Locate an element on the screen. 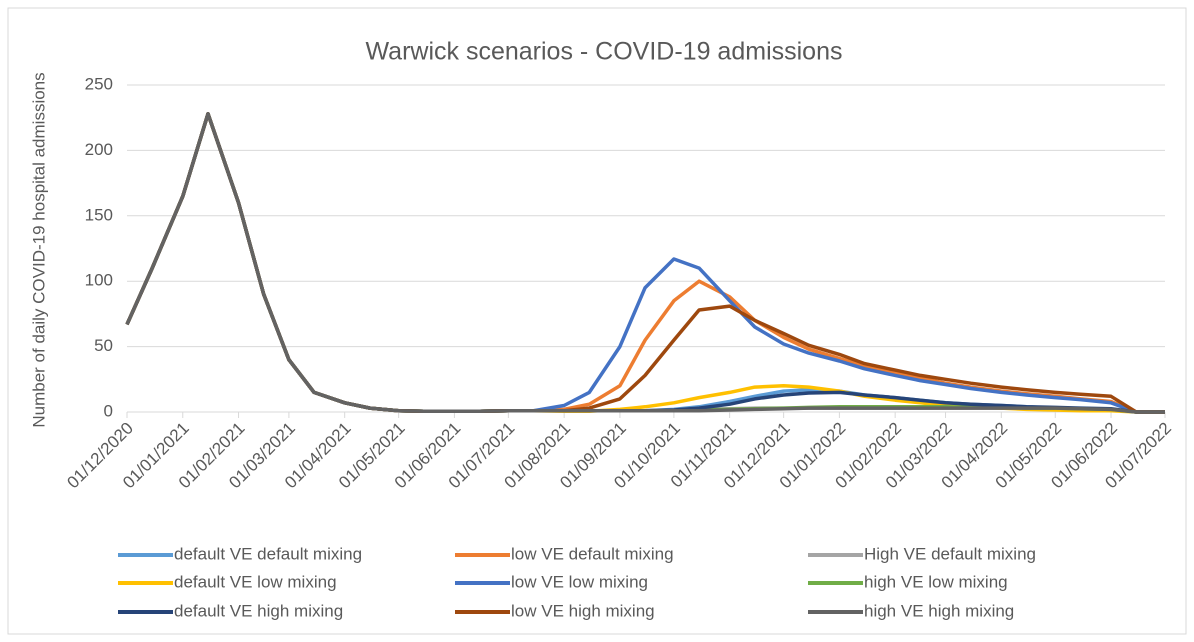 This screenshot has height=642, width=1194. legend-label: default VE default mixing is located at coordinates (268, 553).